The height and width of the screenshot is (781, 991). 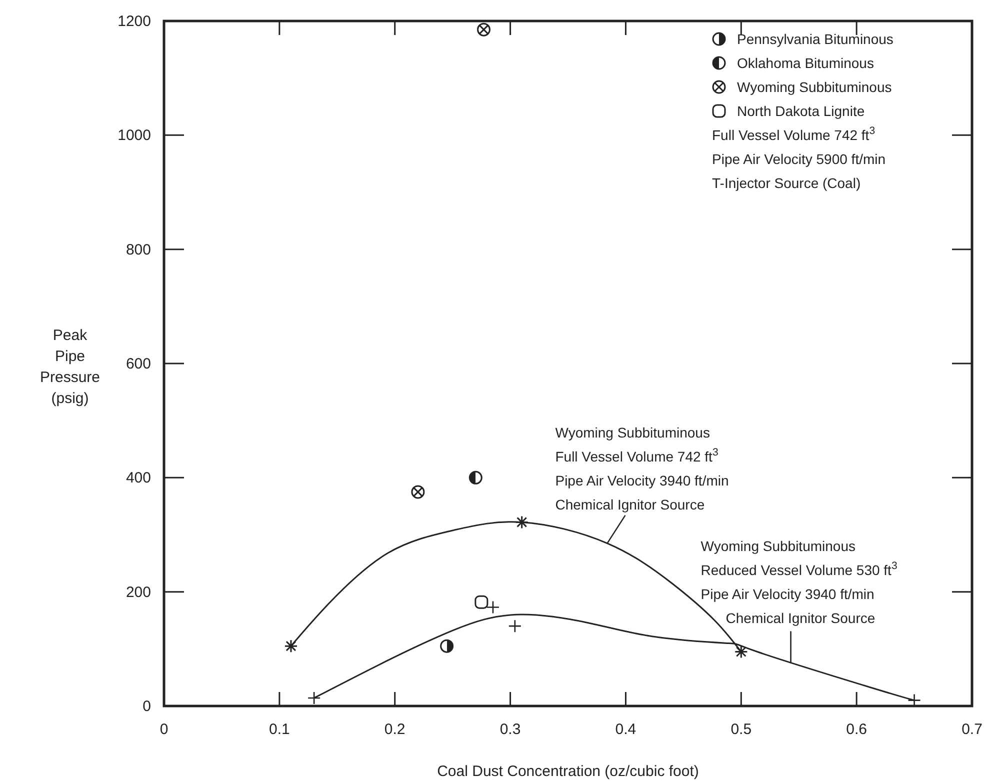 I want to click on x-tick-label: 0, so click(x=164, y=729).